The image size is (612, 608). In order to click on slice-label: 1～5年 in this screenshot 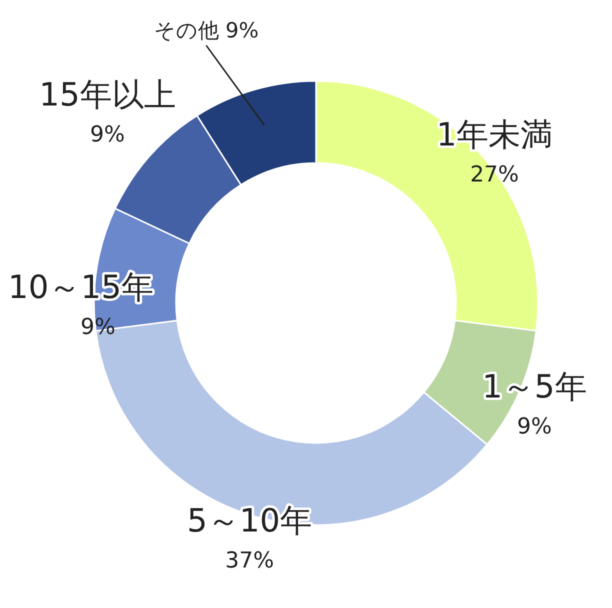, I will do `click(534, 387)`.